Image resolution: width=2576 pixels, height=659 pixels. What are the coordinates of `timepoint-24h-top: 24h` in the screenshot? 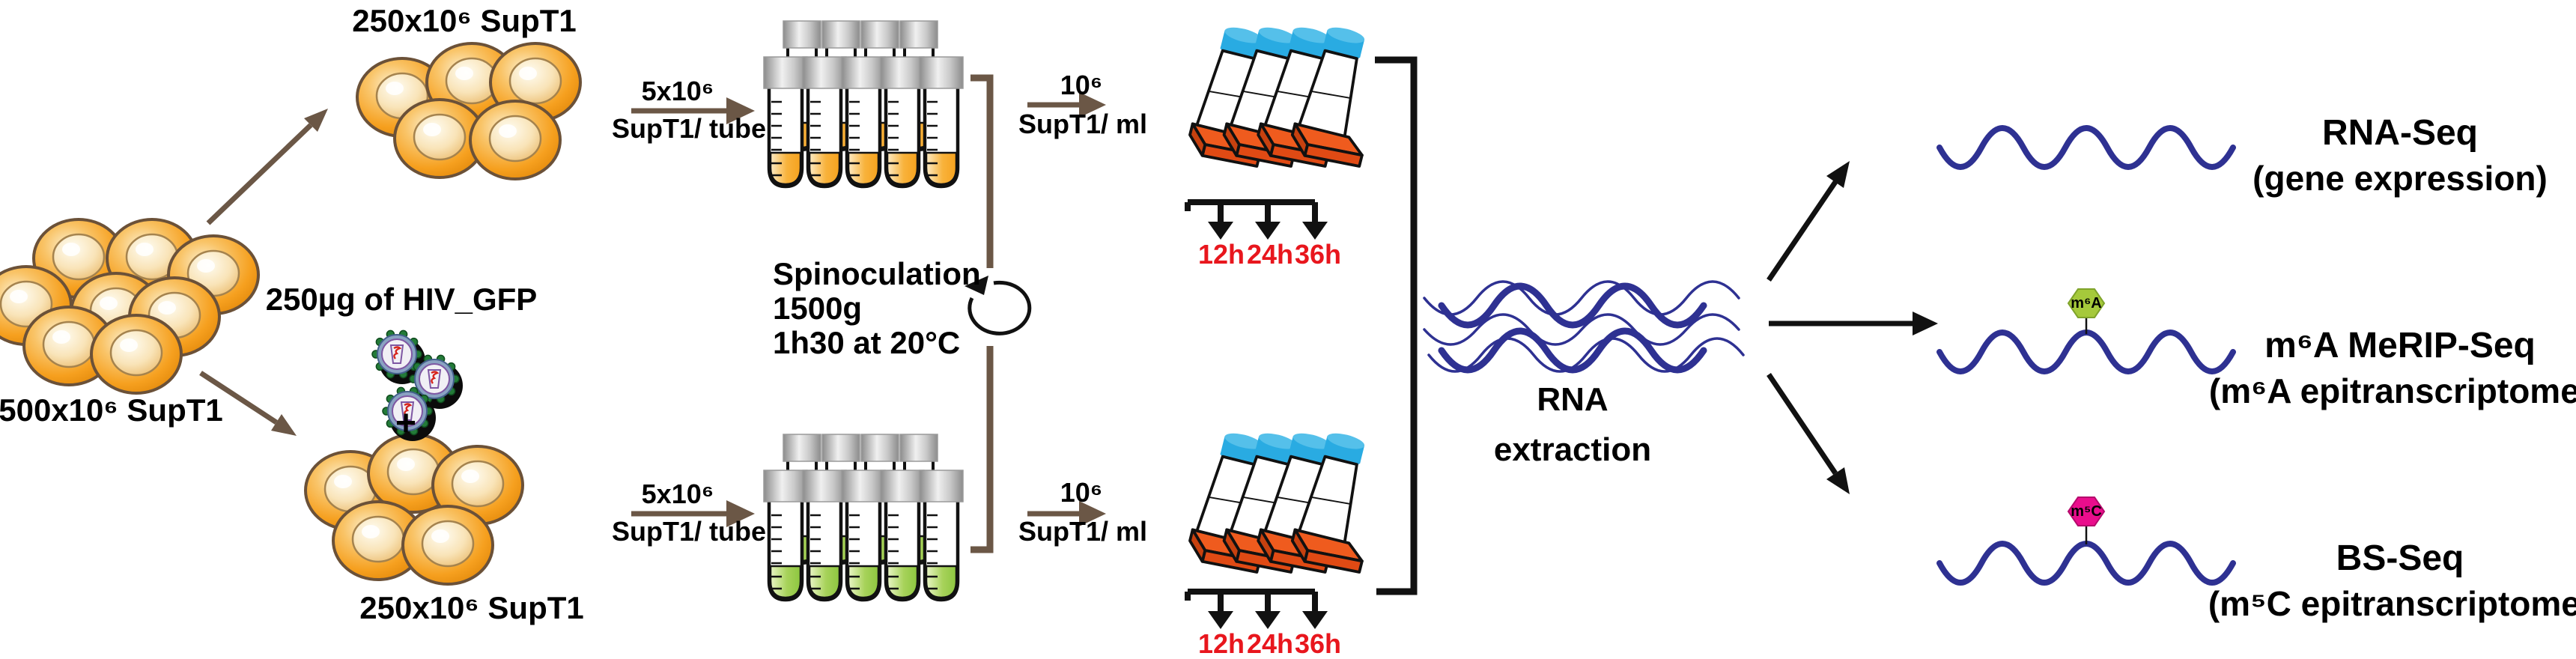 It's located at (1270, 255).